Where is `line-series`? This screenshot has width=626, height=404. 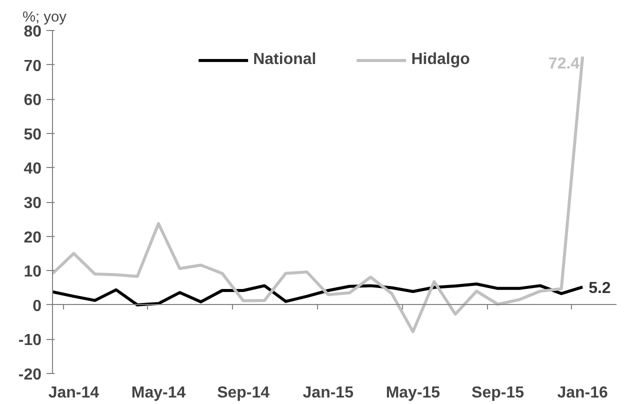 line-series is located at coordinates (318, 294).